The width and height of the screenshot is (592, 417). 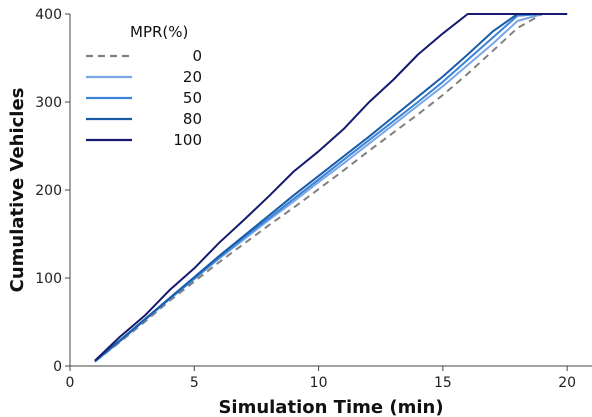 What do you see at coordinates (159, 32) in the screenshot?
I see `legend-title: MPR(%)` at bounding box center [159, 32].